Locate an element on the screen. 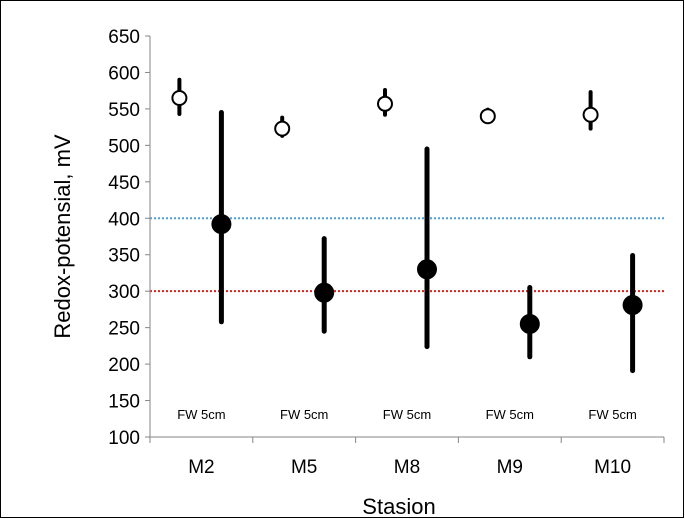 Image resolution: width=685 pixels, height=519 pixels. category-labels: M2 M5 M8 M9 M10 is located at coordinates (409, 467).